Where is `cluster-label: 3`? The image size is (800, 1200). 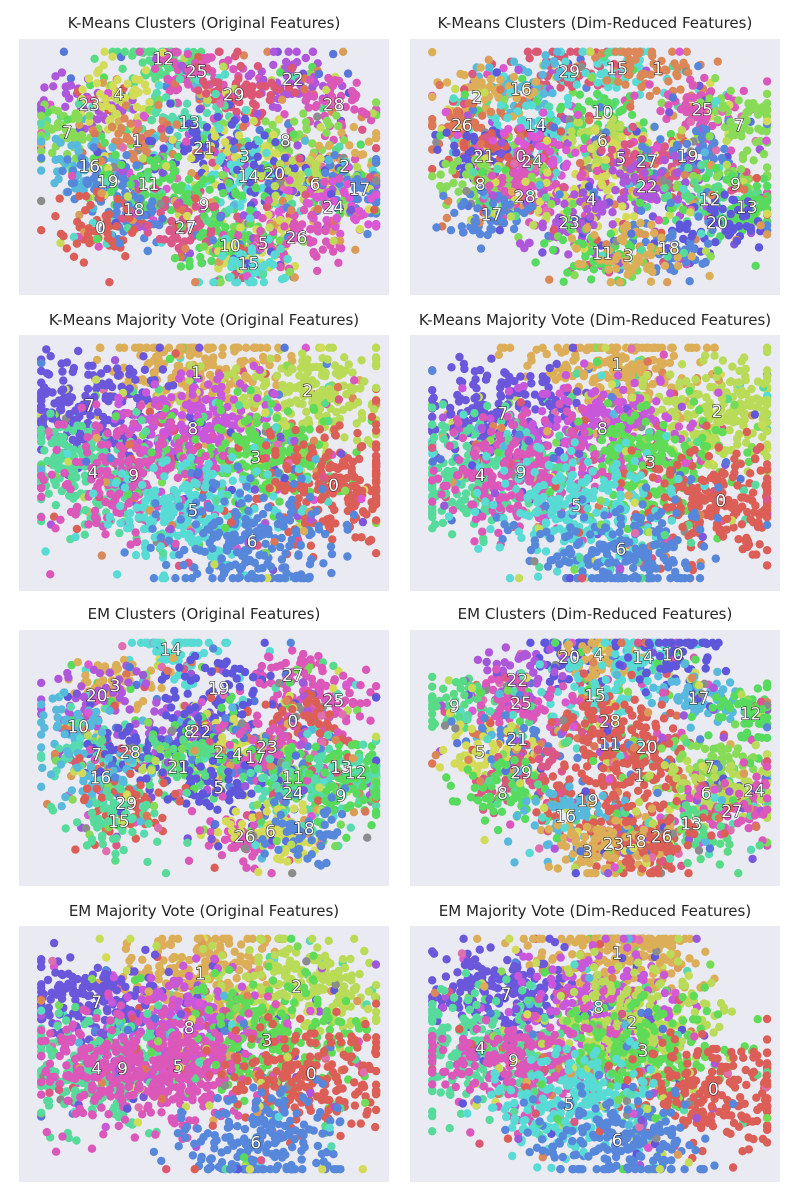
cluster-label: 3 is located at coordinates (244, 157).